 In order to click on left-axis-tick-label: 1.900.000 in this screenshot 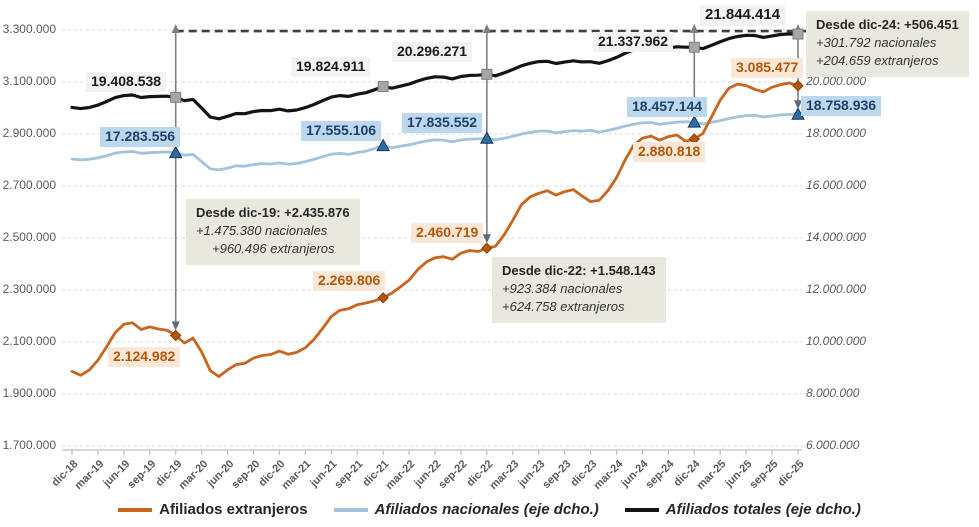, I will do `click(29, 393)`.